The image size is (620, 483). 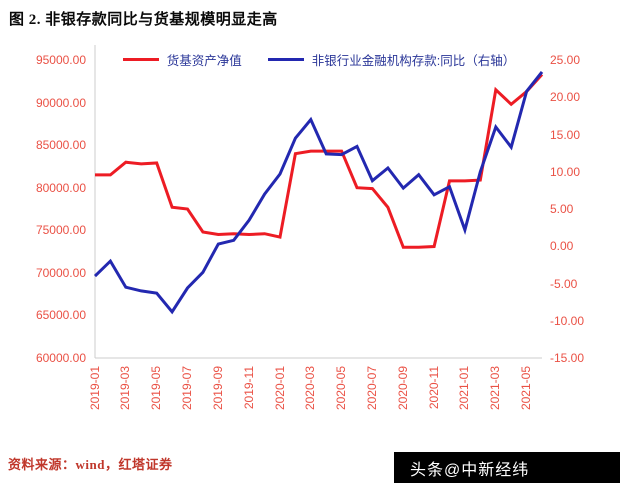 I want to click on right-axis-tick: -10.00, so click(x=567, y=320).